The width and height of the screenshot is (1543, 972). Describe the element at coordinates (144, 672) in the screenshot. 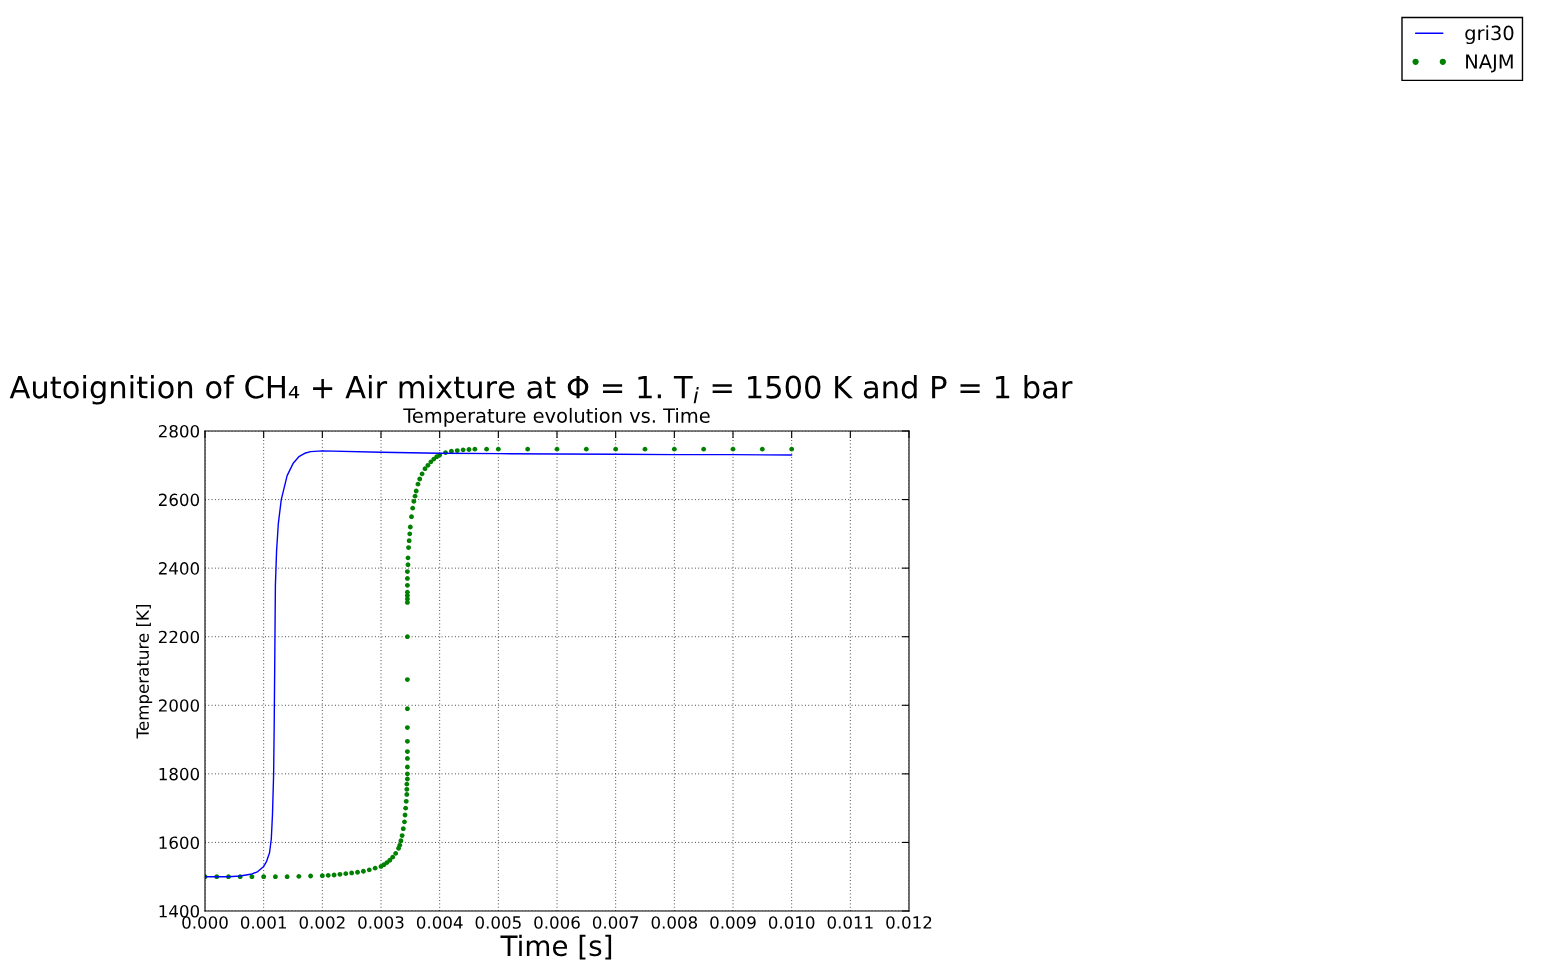

I see `y-axis-title: Temperature [K]` at that location.